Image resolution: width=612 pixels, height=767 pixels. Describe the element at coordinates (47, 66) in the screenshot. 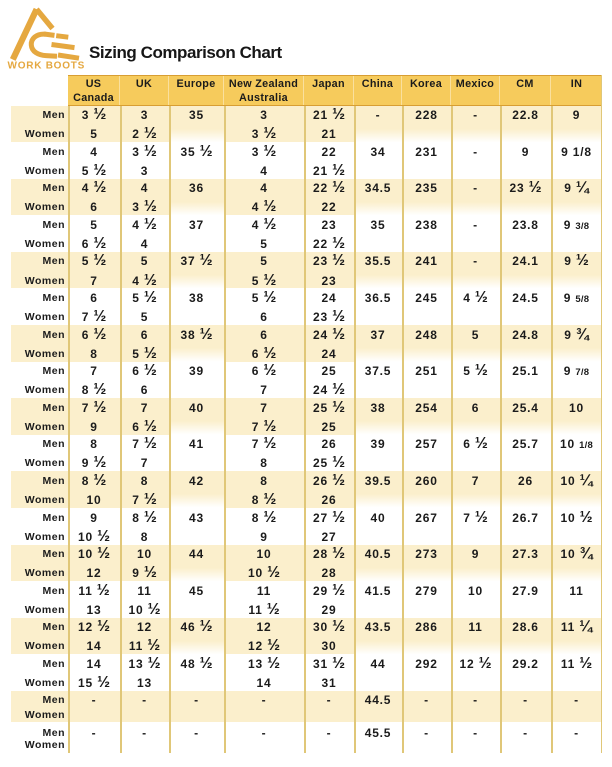

I see `svg-text: WORK BOOTS` at that location.